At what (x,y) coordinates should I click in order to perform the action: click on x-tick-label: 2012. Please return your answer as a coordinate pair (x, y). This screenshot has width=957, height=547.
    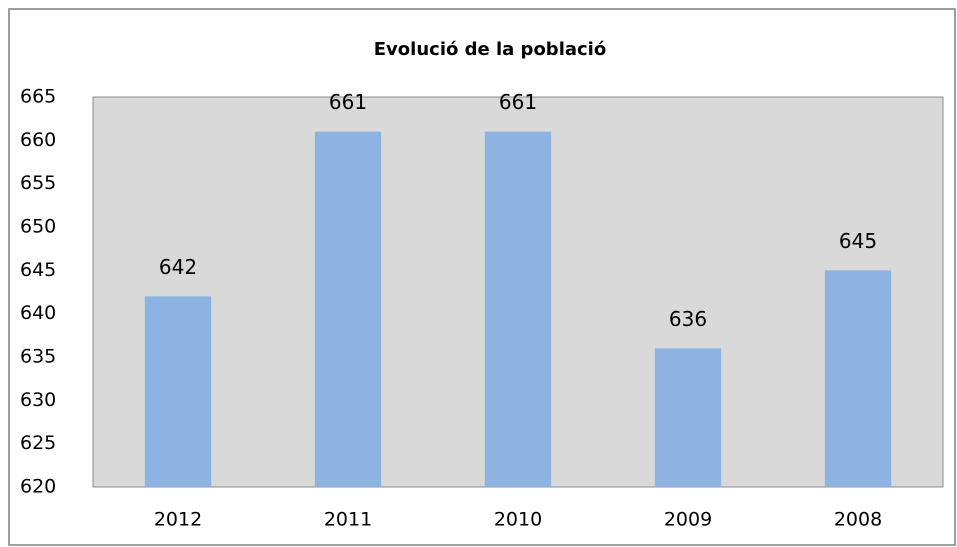
    Looking at the image, I should click on (178, 520).